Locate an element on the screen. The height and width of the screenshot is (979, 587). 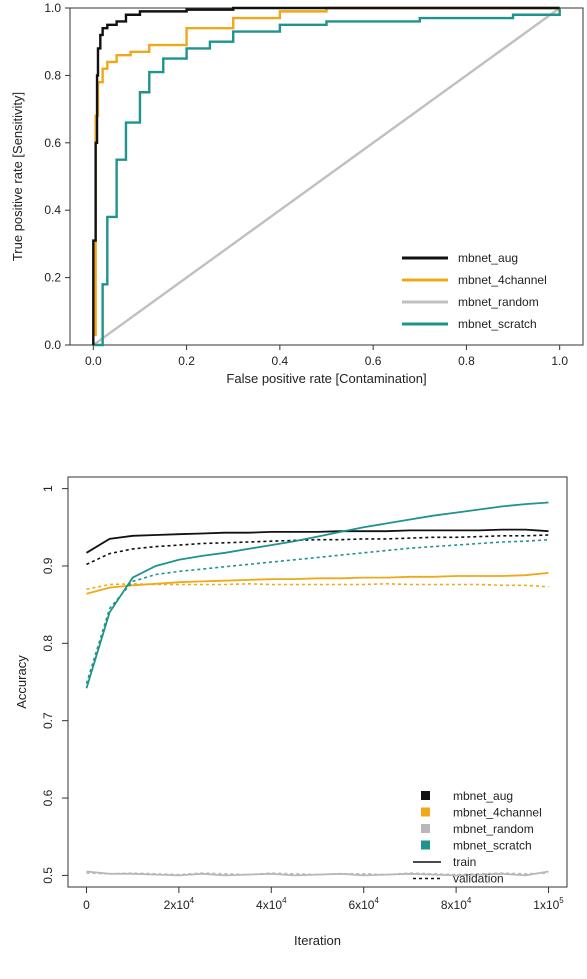
acc-y-tick-label: 0.7 is located at coordinates (48, 720).